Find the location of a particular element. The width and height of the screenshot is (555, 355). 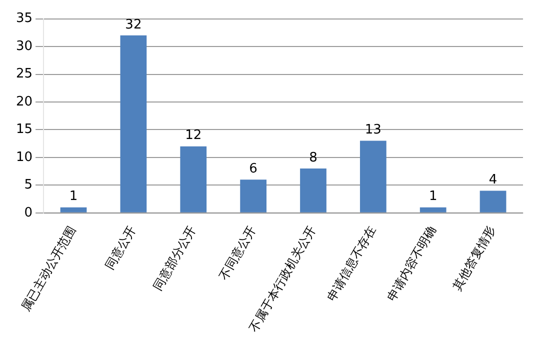

x-tick-label: 同意部分公开 is located at coordinates (174, 258).